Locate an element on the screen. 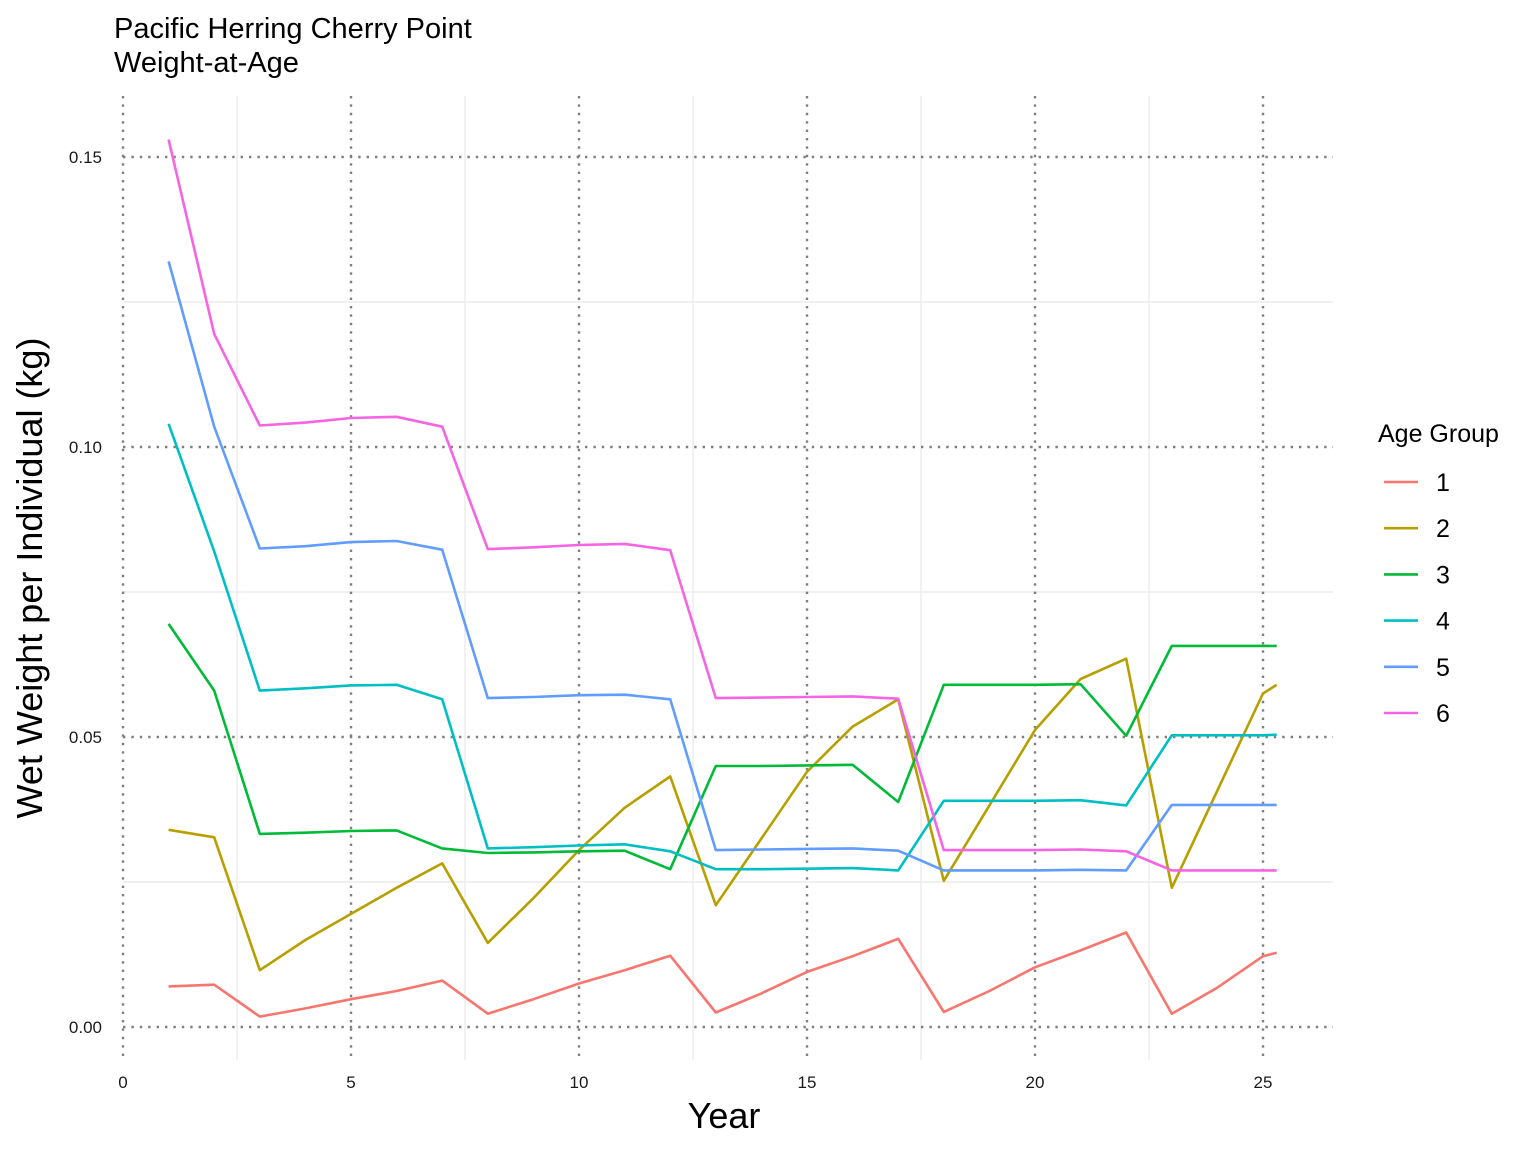 This screenshot has width=1536, height=1152. x-tick-label: 25 is located at coordinates (1263, 1082).